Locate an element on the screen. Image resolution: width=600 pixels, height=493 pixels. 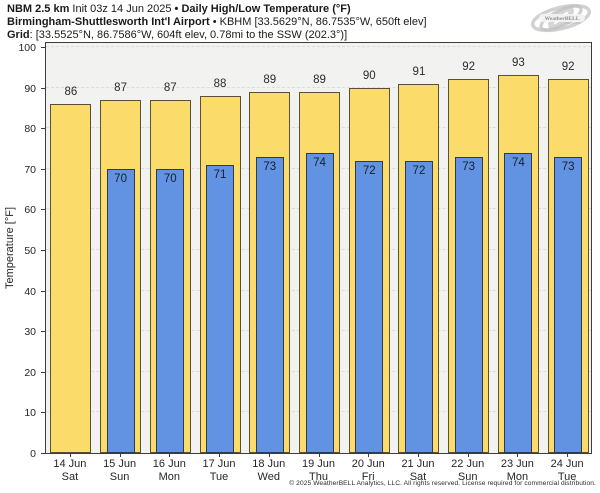
low-bar-19-jun is located at coordinates (319, 302).